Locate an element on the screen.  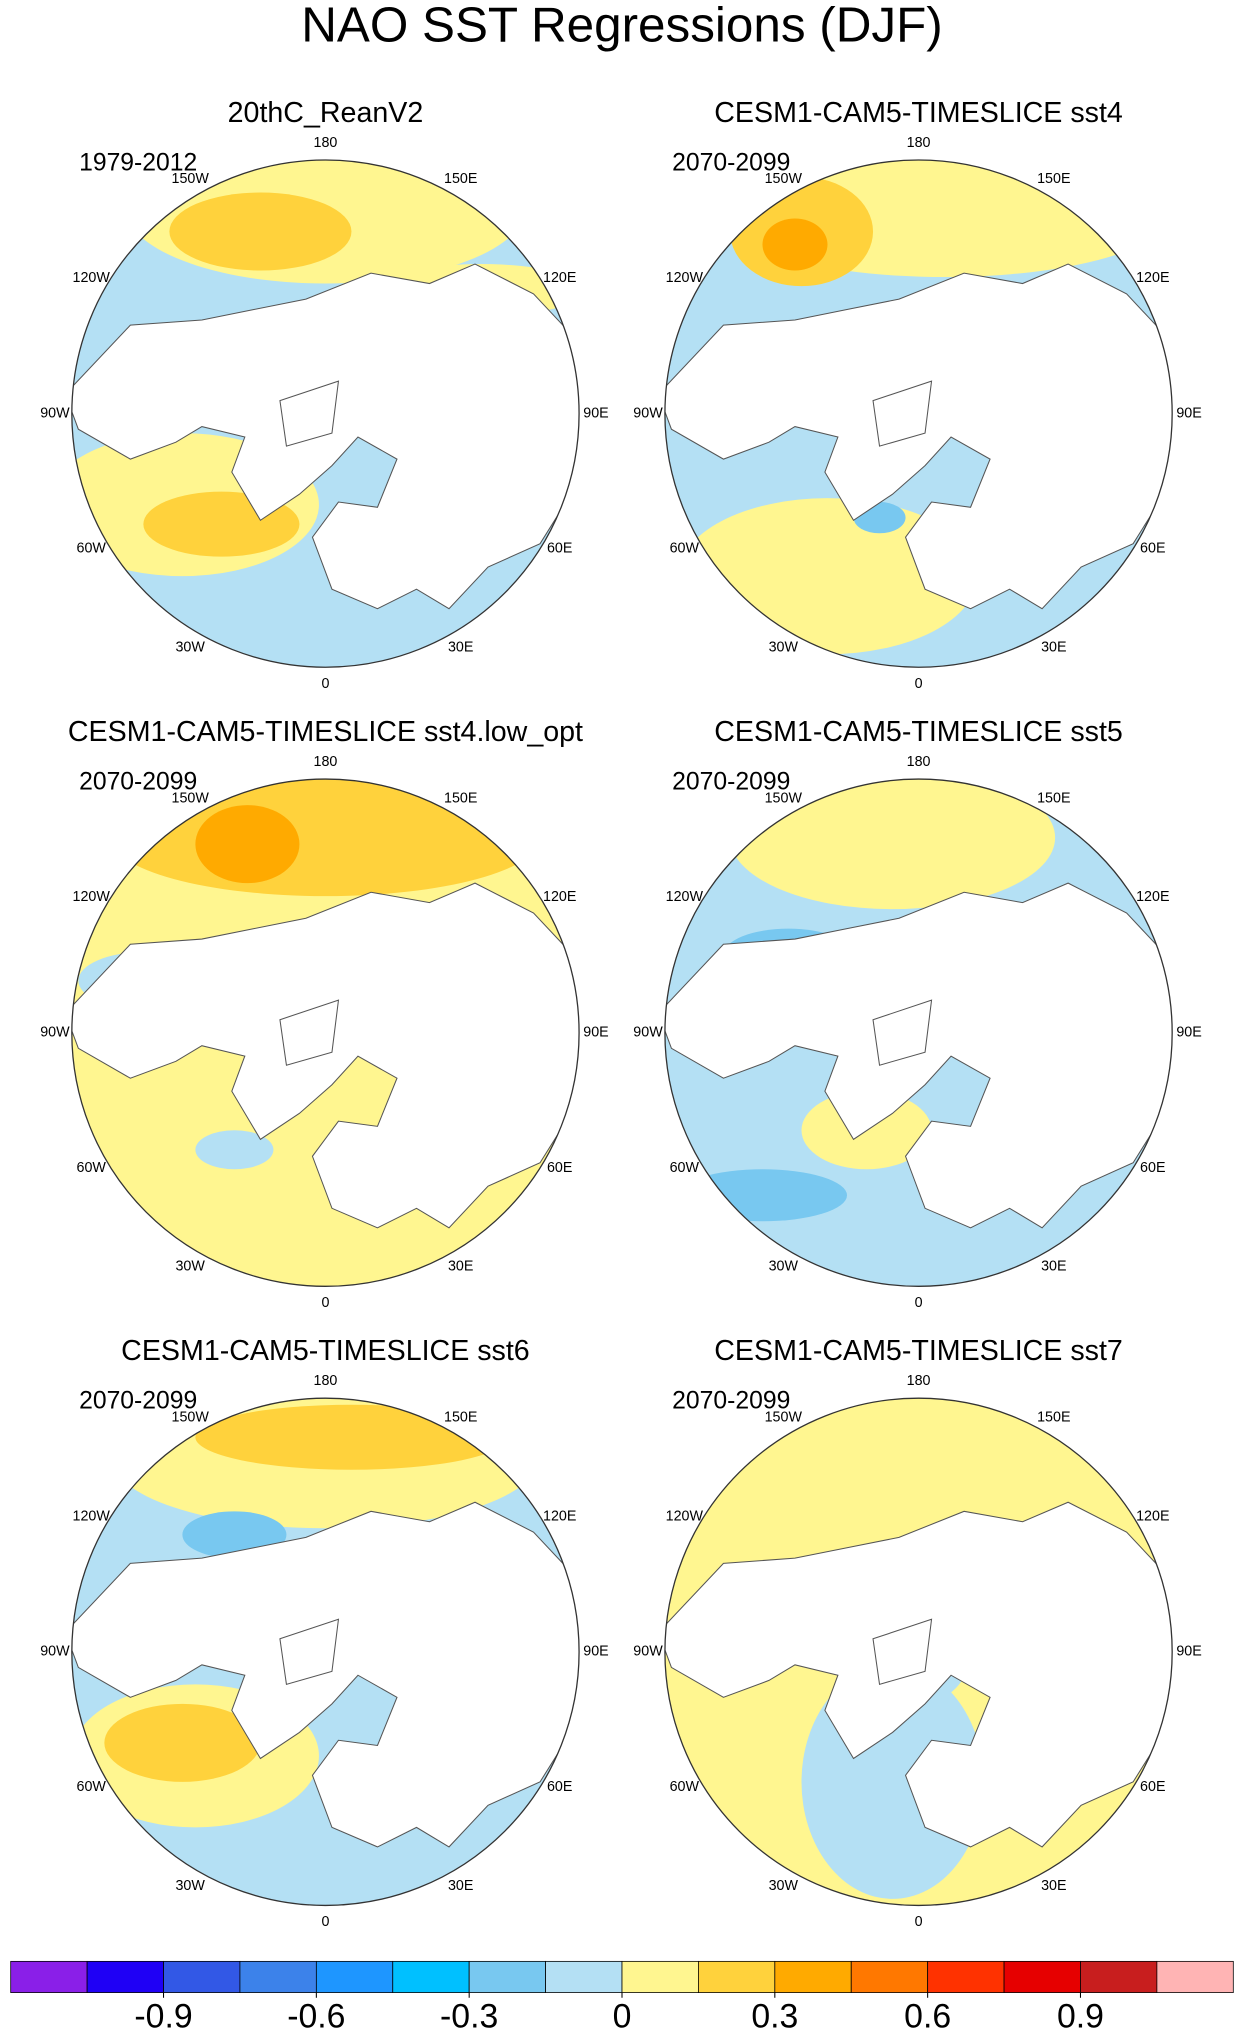
panel-title: CESM1-CAM5-TIMESLICE sst4.low_opt is located at coordinates (325, 732).